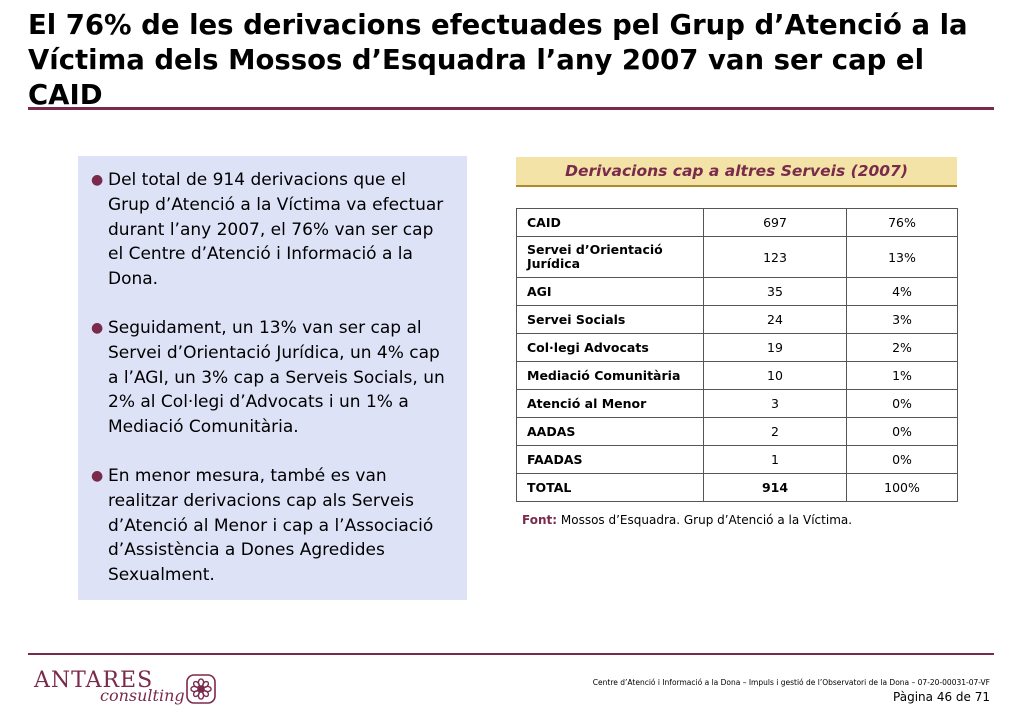  I want to click on page-number: Pàgina 46 de 71, so click(941, 697).